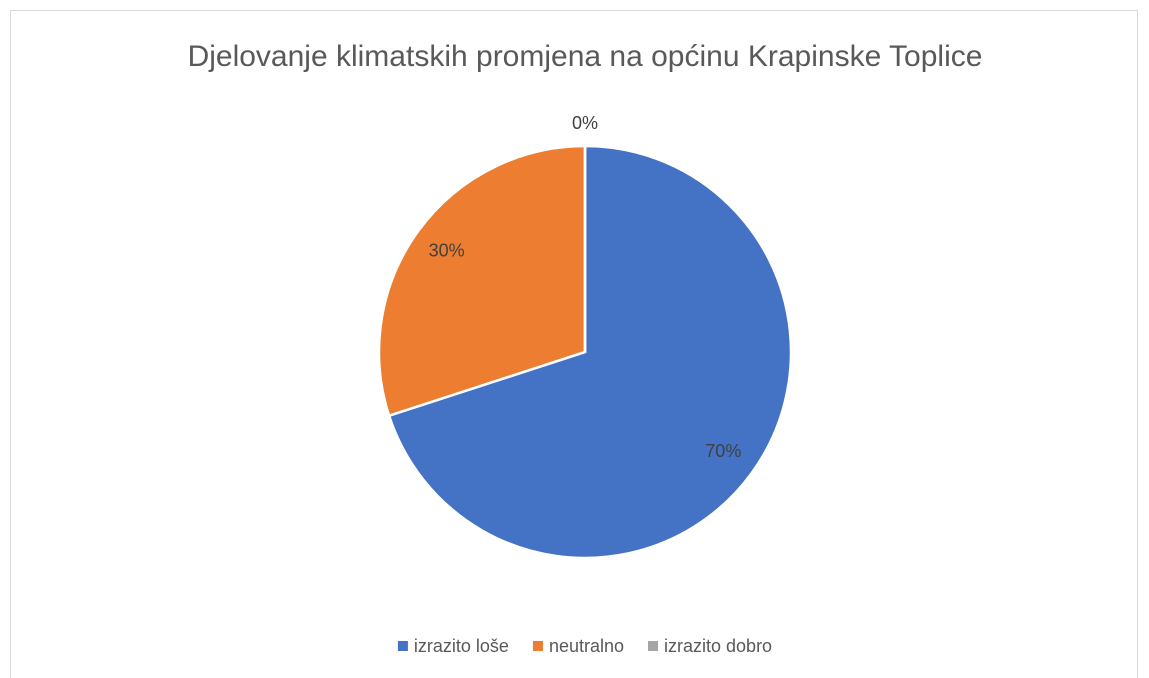 Image resolution: width=1149 pixels, height=678 pixels. I want to click on data-label: 0%, so click(585, 123).